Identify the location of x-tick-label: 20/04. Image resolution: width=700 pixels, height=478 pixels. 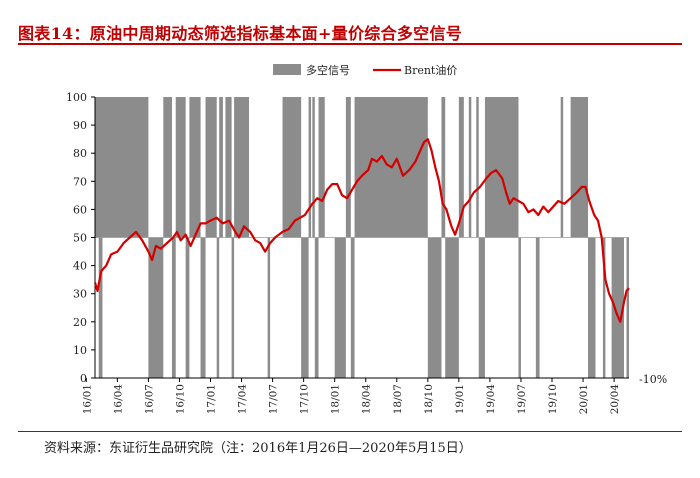
(615, 399).